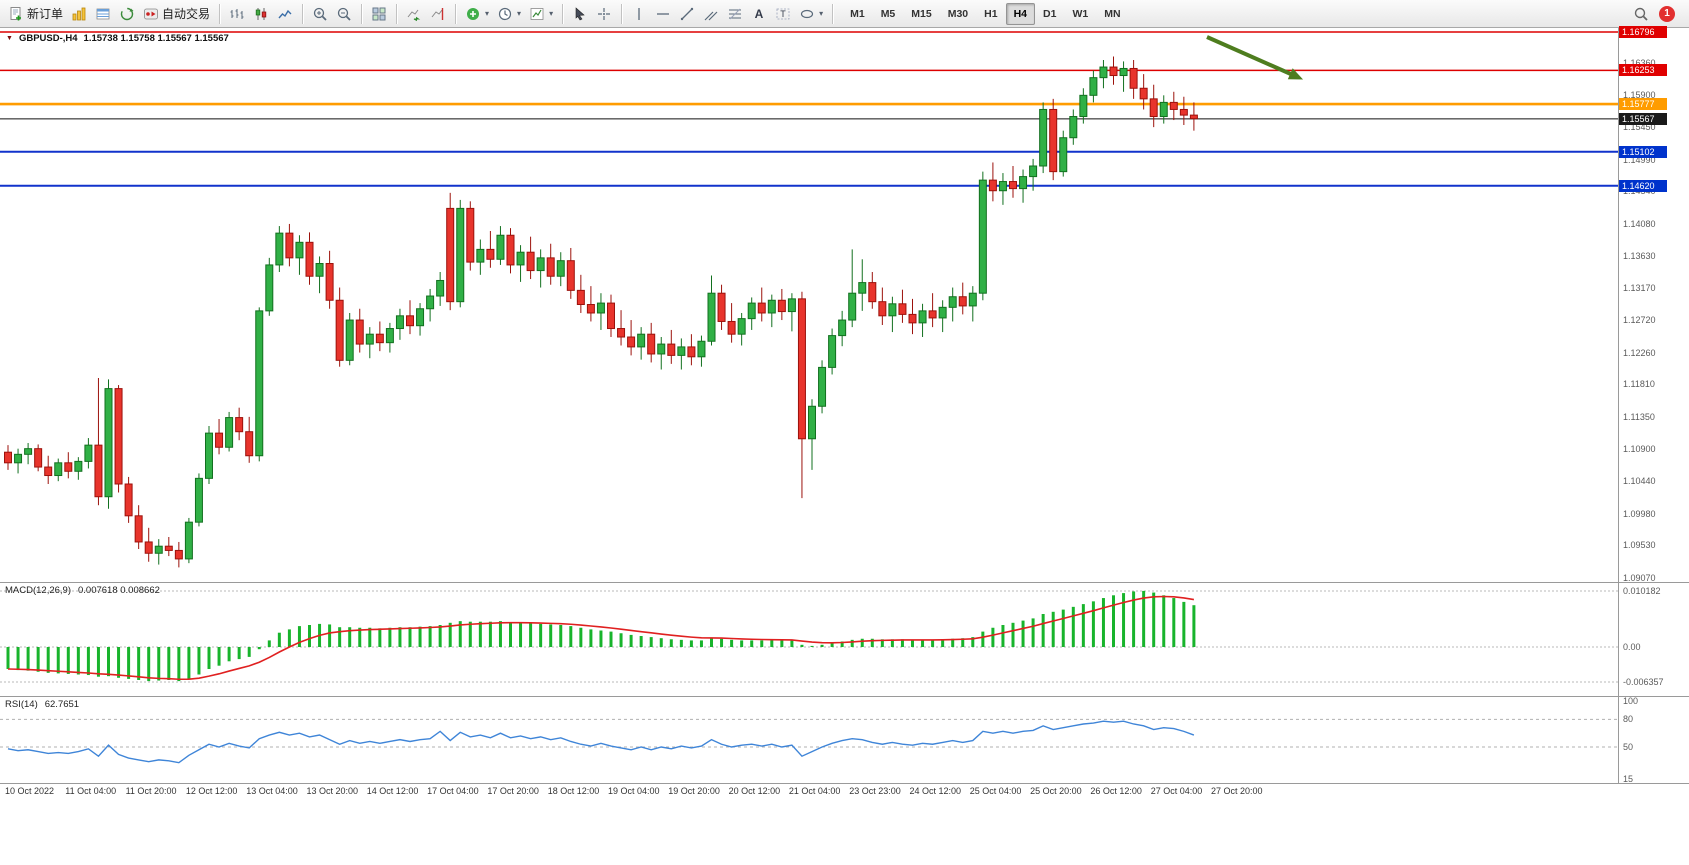 The height and width of the screenshot is (865, 1689). What do you see at coordinates (995, 791) in the screenshot?
I see `time-label: 25 Oct 04:00` at bounding box center [995, 791].